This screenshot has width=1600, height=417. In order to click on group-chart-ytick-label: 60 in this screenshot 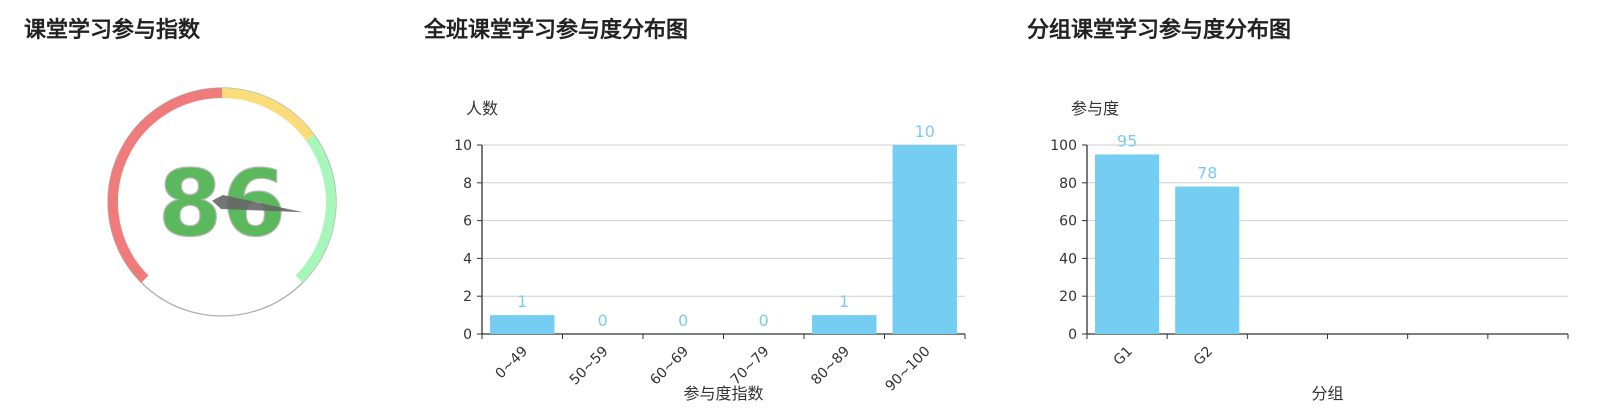, I will do `click(1068, 222)`.